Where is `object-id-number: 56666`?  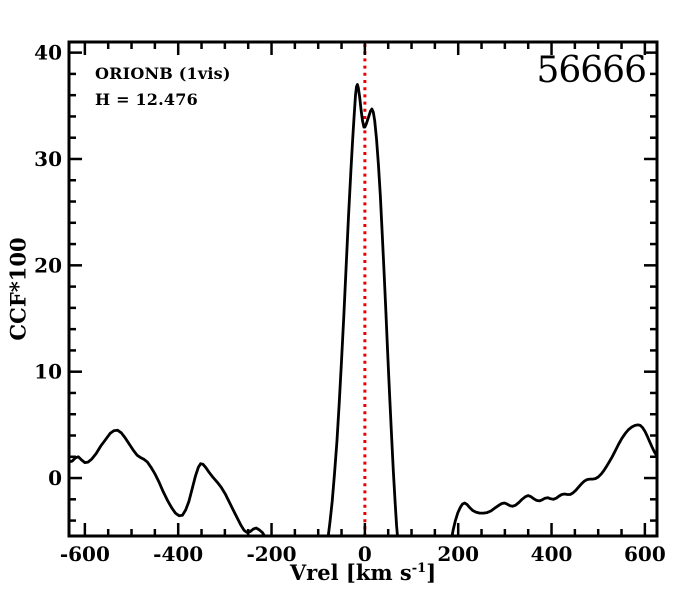
object-id-number: 56666 is located at coordinates (591, 70).